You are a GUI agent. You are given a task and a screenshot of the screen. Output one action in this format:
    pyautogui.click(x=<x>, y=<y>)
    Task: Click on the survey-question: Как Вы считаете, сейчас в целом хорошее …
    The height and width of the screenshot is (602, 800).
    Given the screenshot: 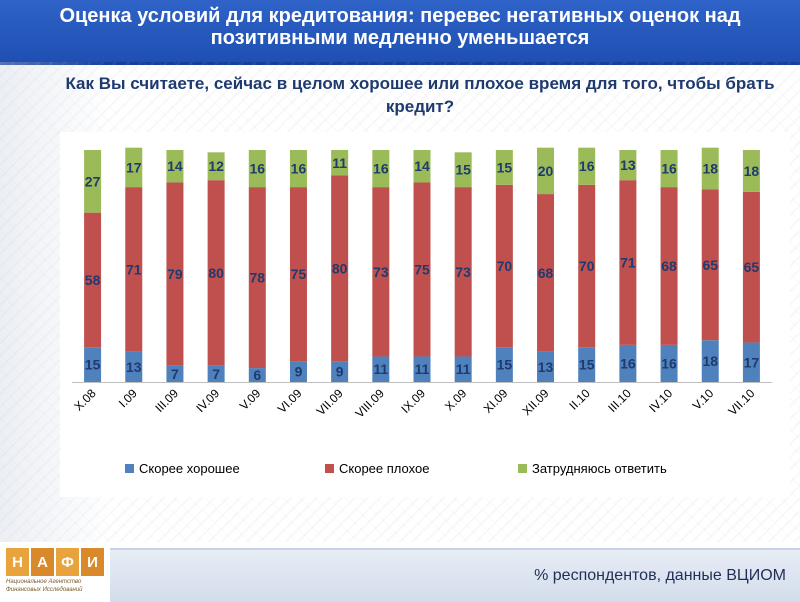 What is the action you would take?
    pyautogui.click(x=420, y=95)
    